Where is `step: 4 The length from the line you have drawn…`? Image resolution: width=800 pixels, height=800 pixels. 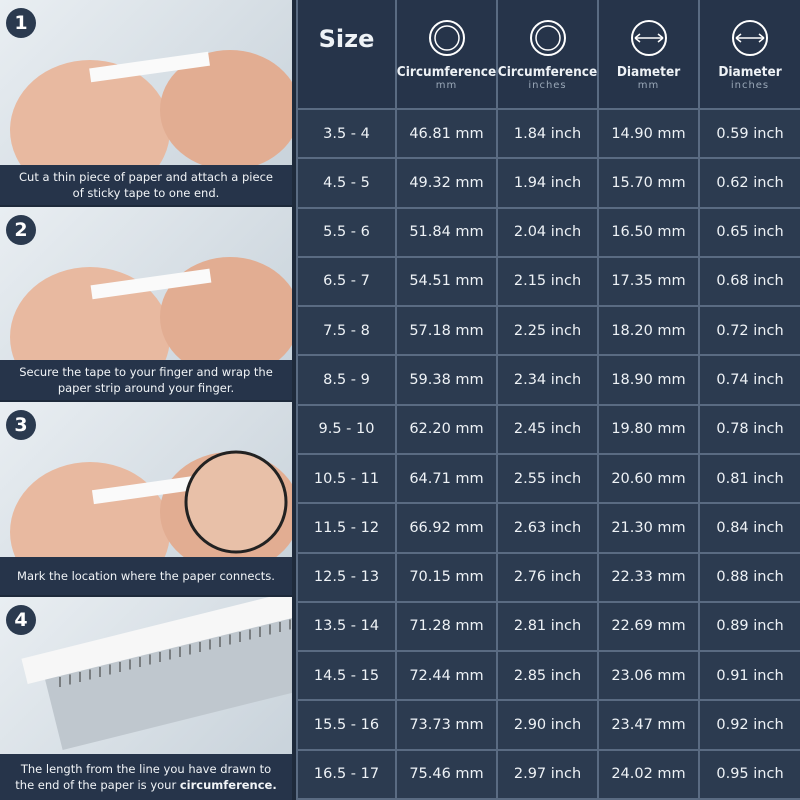
step: 4 The length from the line you have drawn… is located at coordinates (146, 698).